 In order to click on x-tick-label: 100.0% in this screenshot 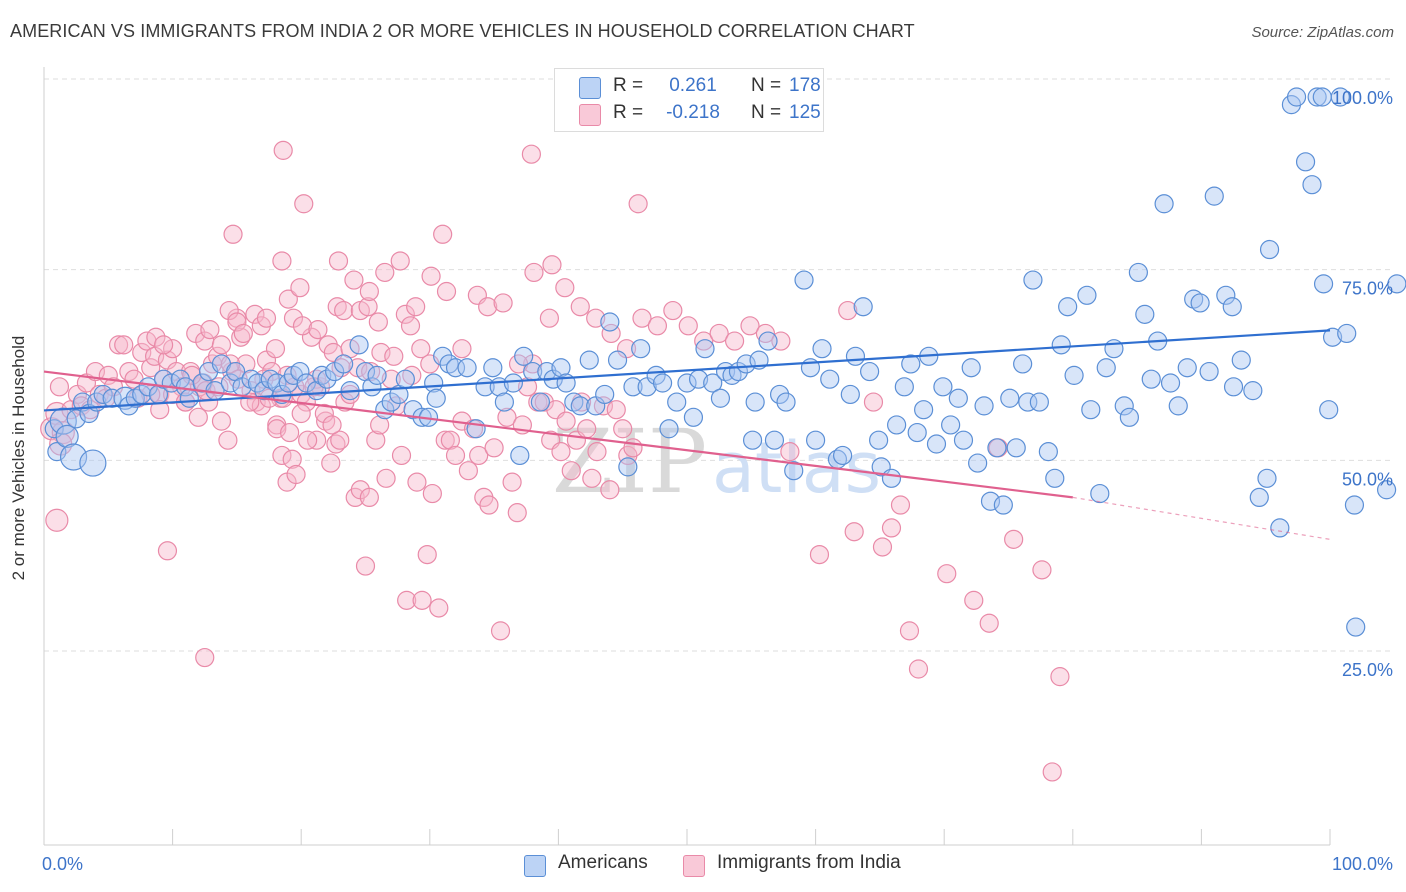, I will do `click(1362, 864)`.